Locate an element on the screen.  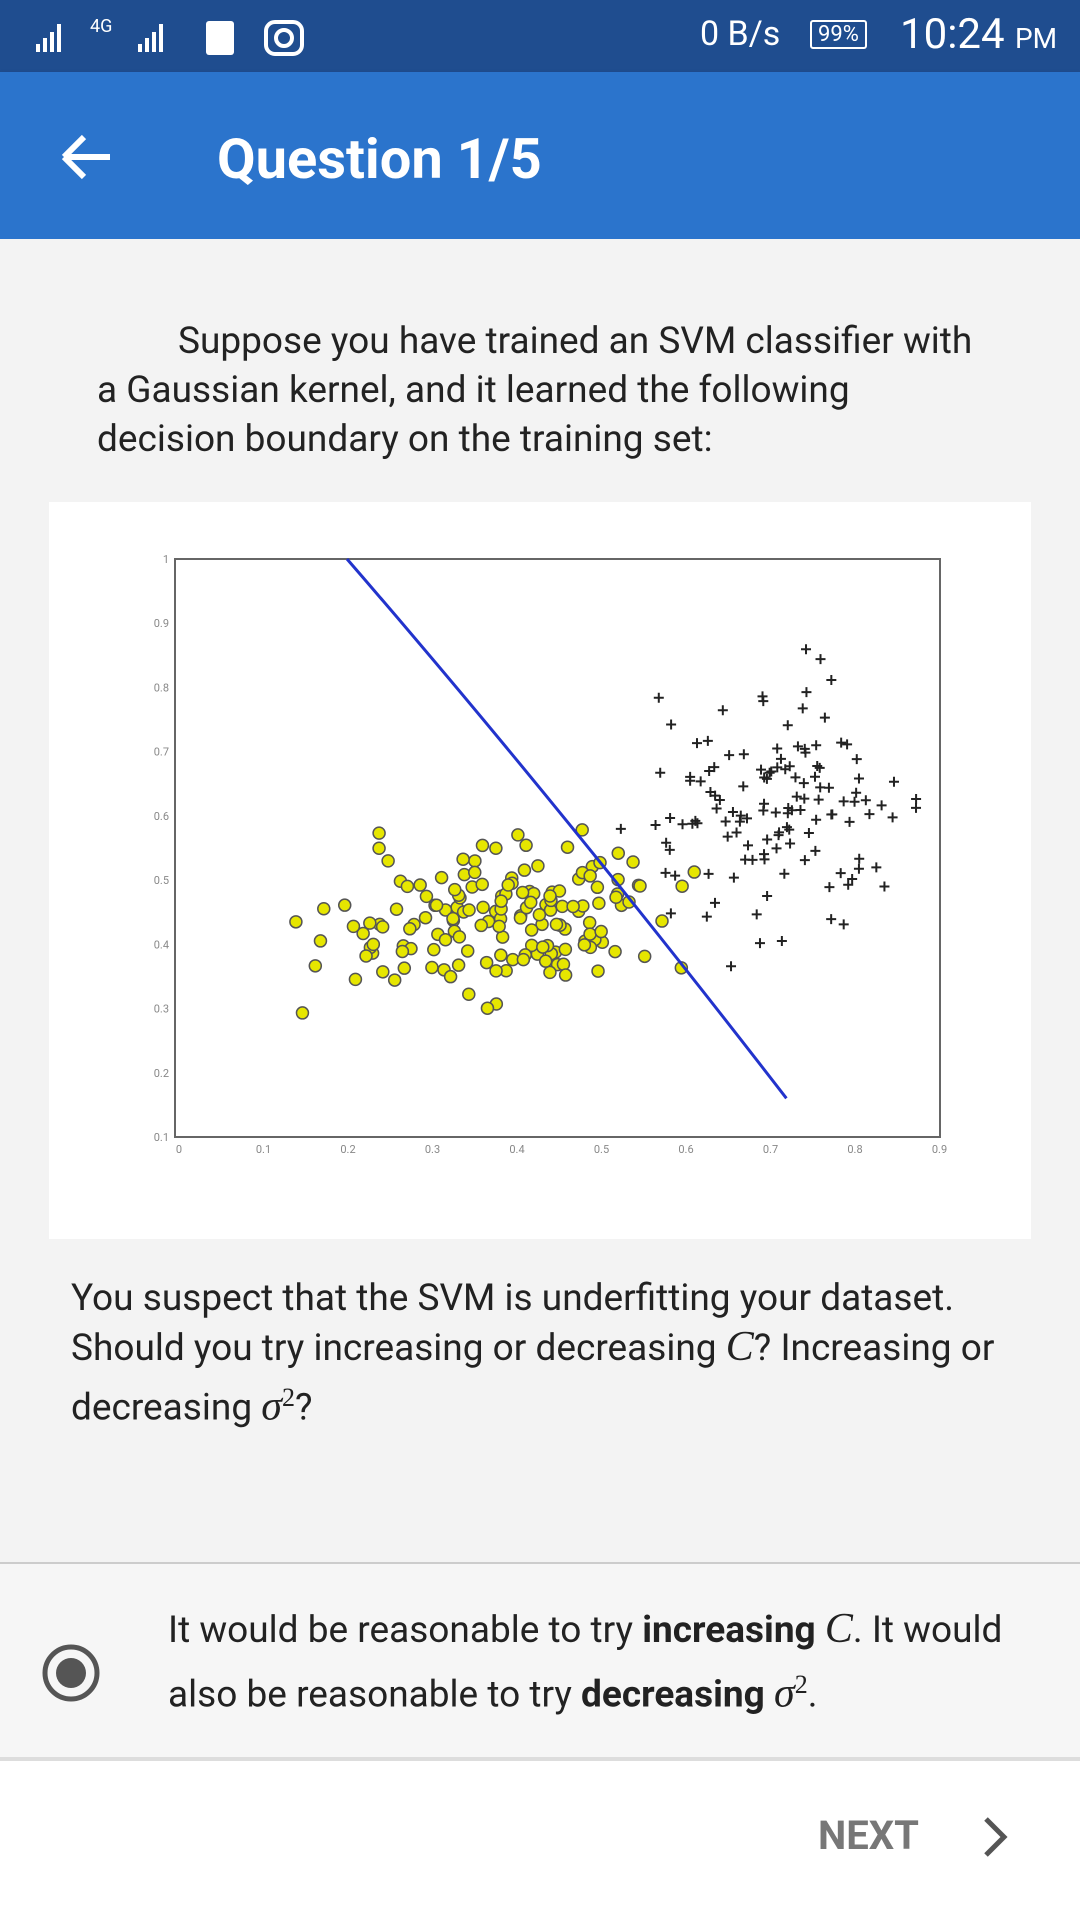
next-button: NEXT is located at coordinates (868, 1835).